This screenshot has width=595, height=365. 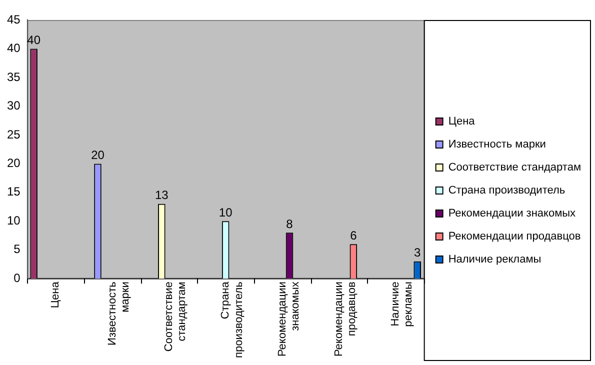 I want to click on legend-label: Цена, so click(x=462, y=122).